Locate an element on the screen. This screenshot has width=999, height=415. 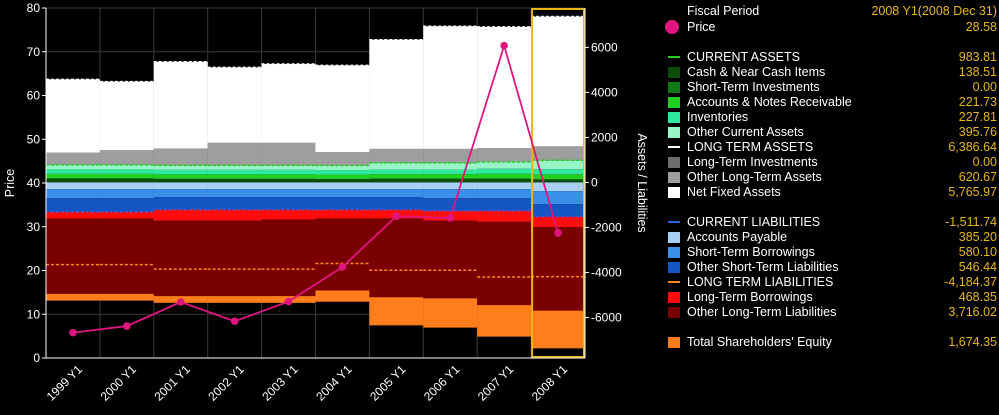
legend-row-total-shareholders-equity: Total Shareholders' Equity 1,674.35 is located at coordinates (830, 342).